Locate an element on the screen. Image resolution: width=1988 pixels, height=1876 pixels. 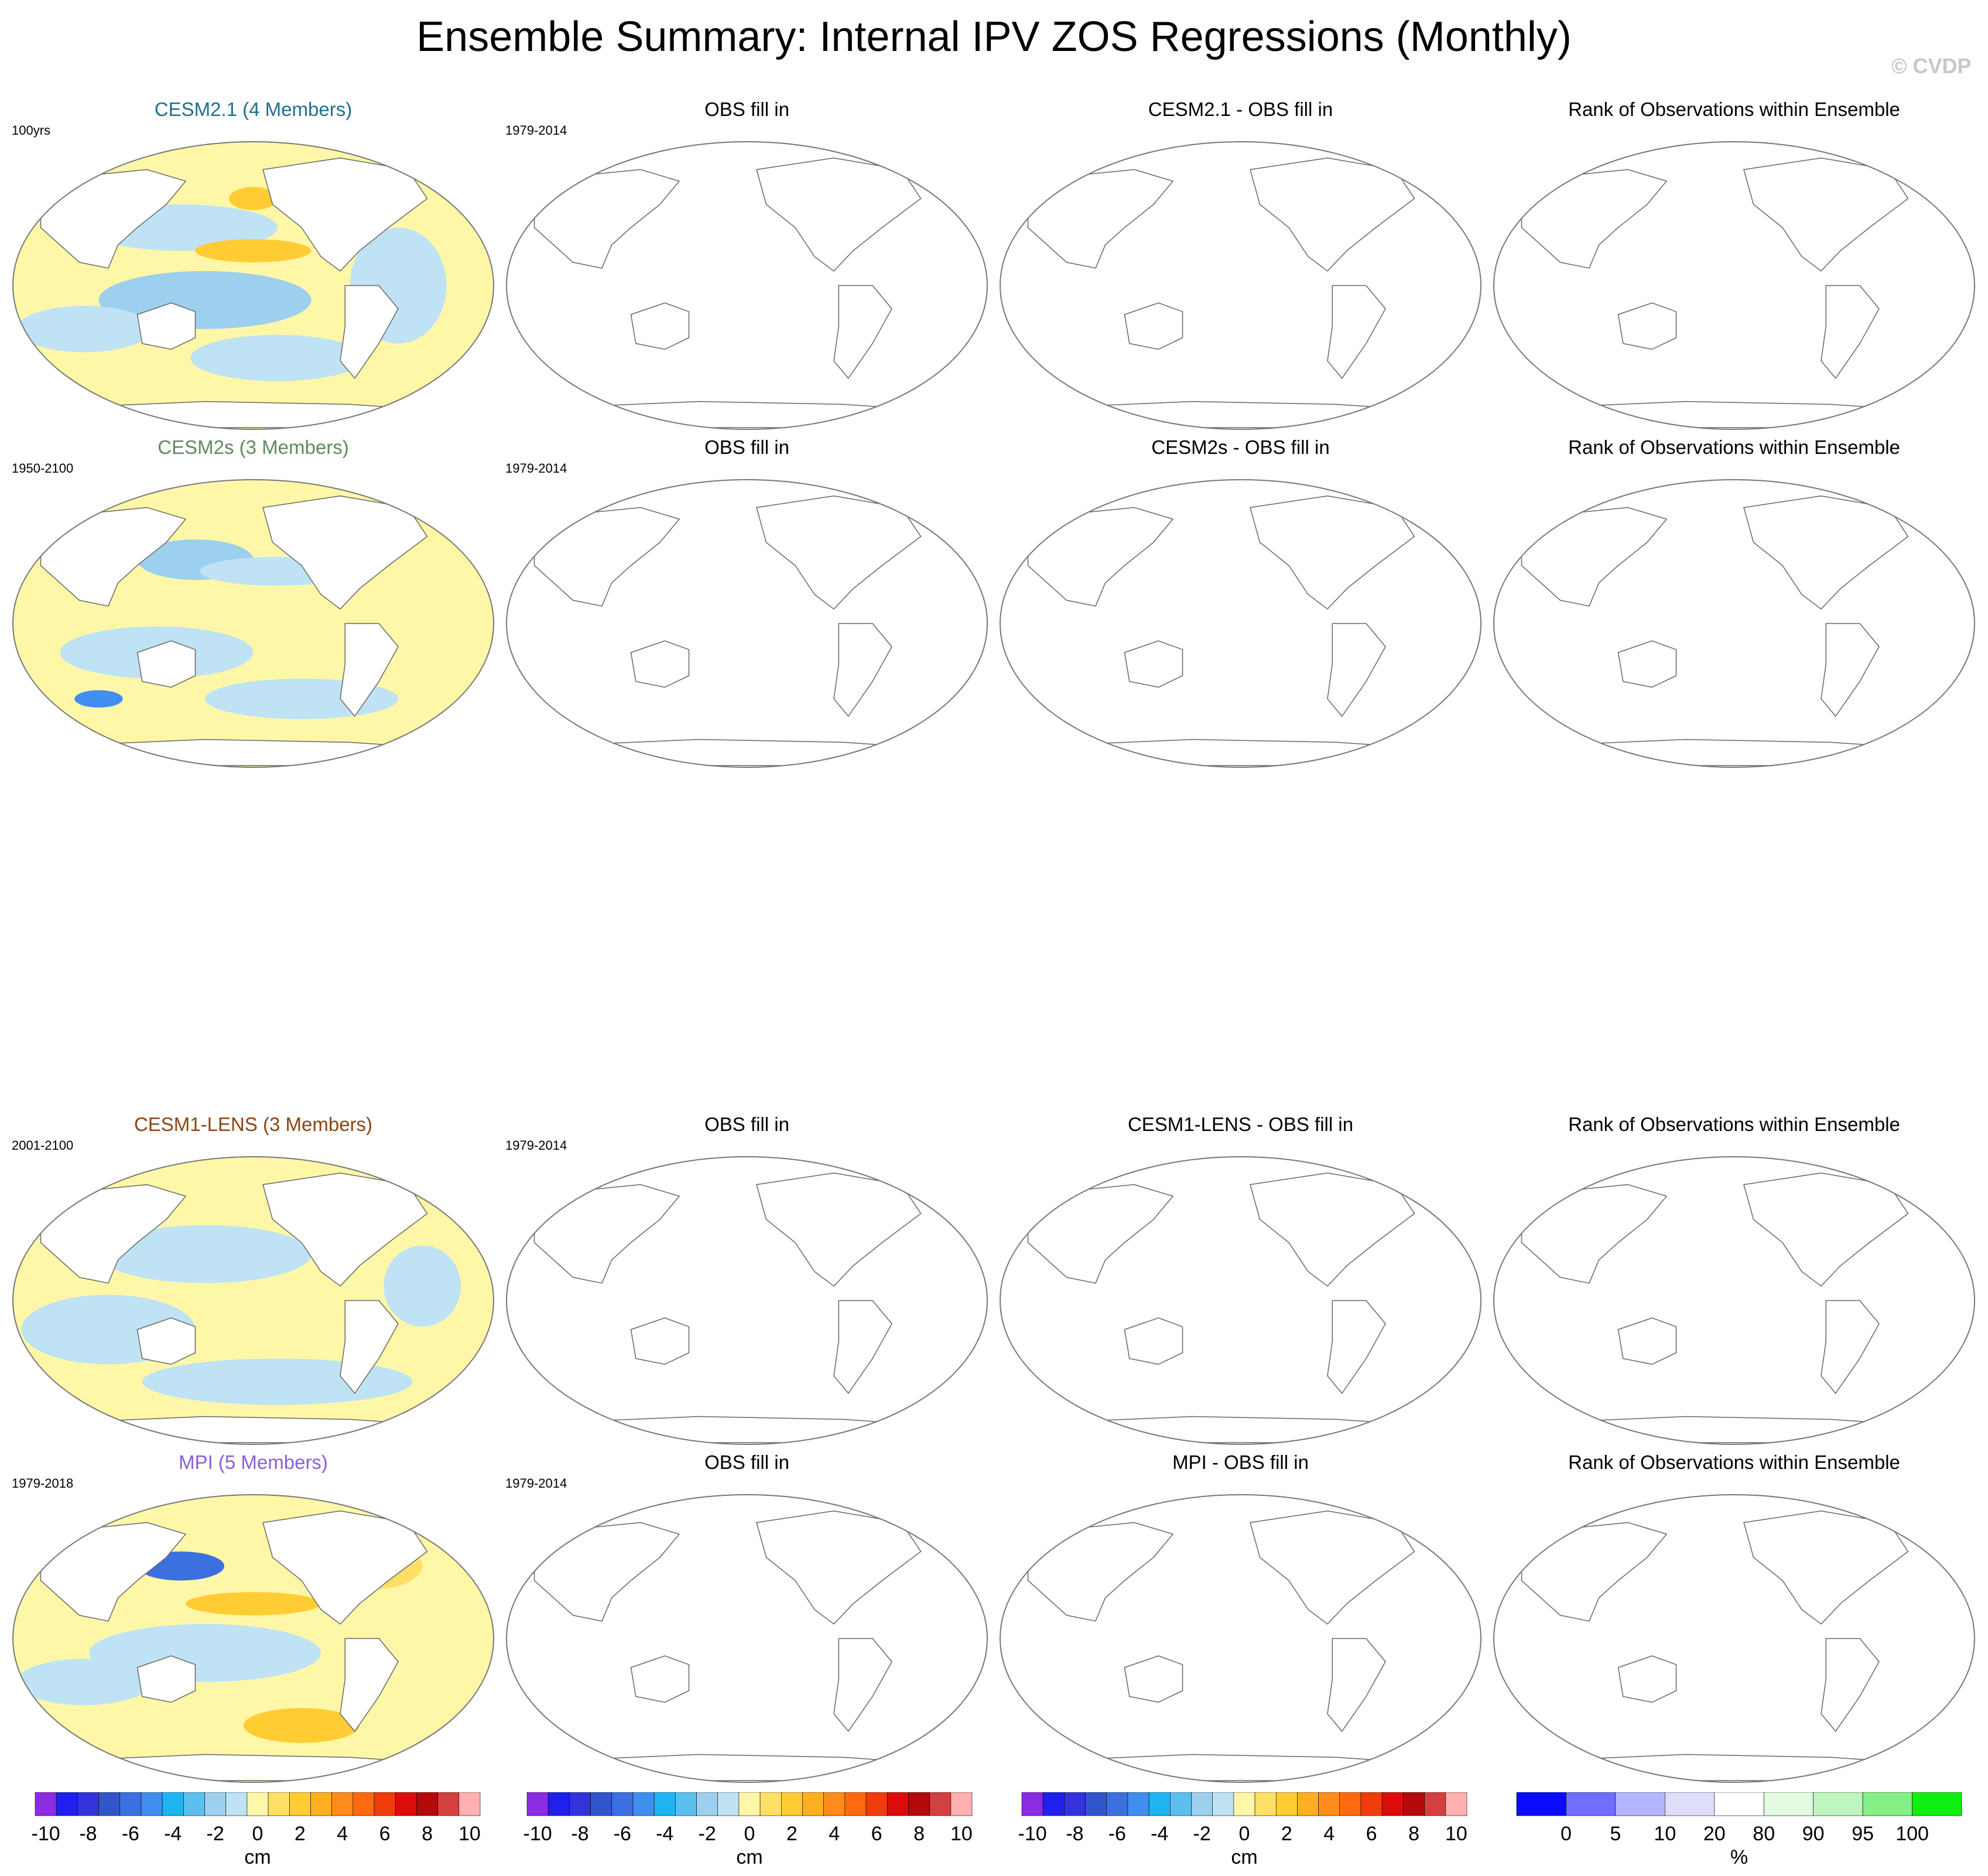
colorbar-3-tick-label: 0 is located at coordinates (1567, 1834).